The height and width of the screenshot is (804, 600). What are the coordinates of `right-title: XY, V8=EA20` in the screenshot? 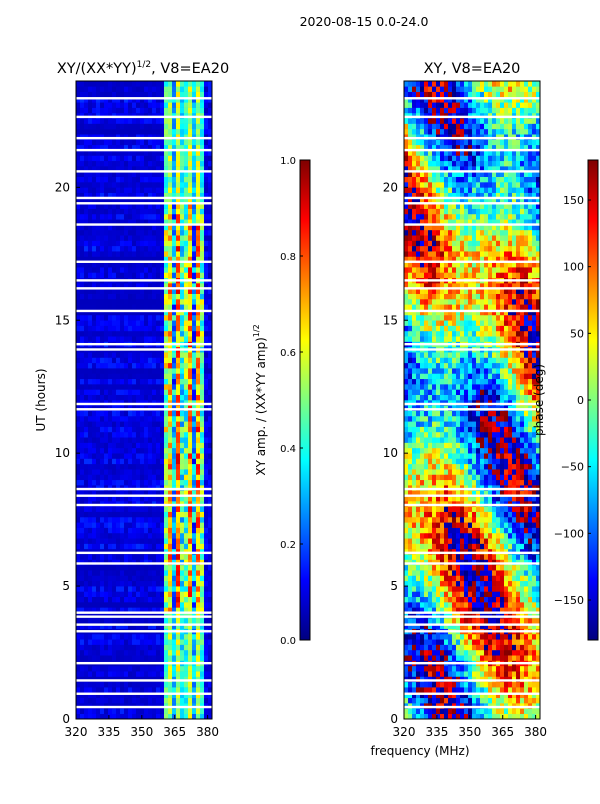 It's located at (472, 69).